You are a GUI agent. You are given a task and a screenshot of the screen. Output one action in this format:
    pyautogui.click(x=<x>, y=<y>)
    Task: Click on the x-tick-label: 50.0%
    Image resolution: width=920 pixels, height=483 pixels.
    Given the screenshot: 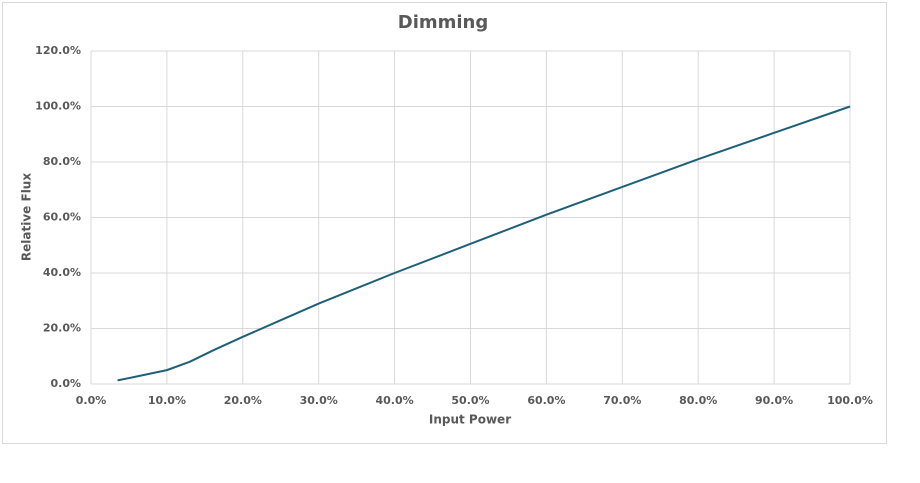 What is the action you would take?
    pyautogui.click(x=470, y=400)
    